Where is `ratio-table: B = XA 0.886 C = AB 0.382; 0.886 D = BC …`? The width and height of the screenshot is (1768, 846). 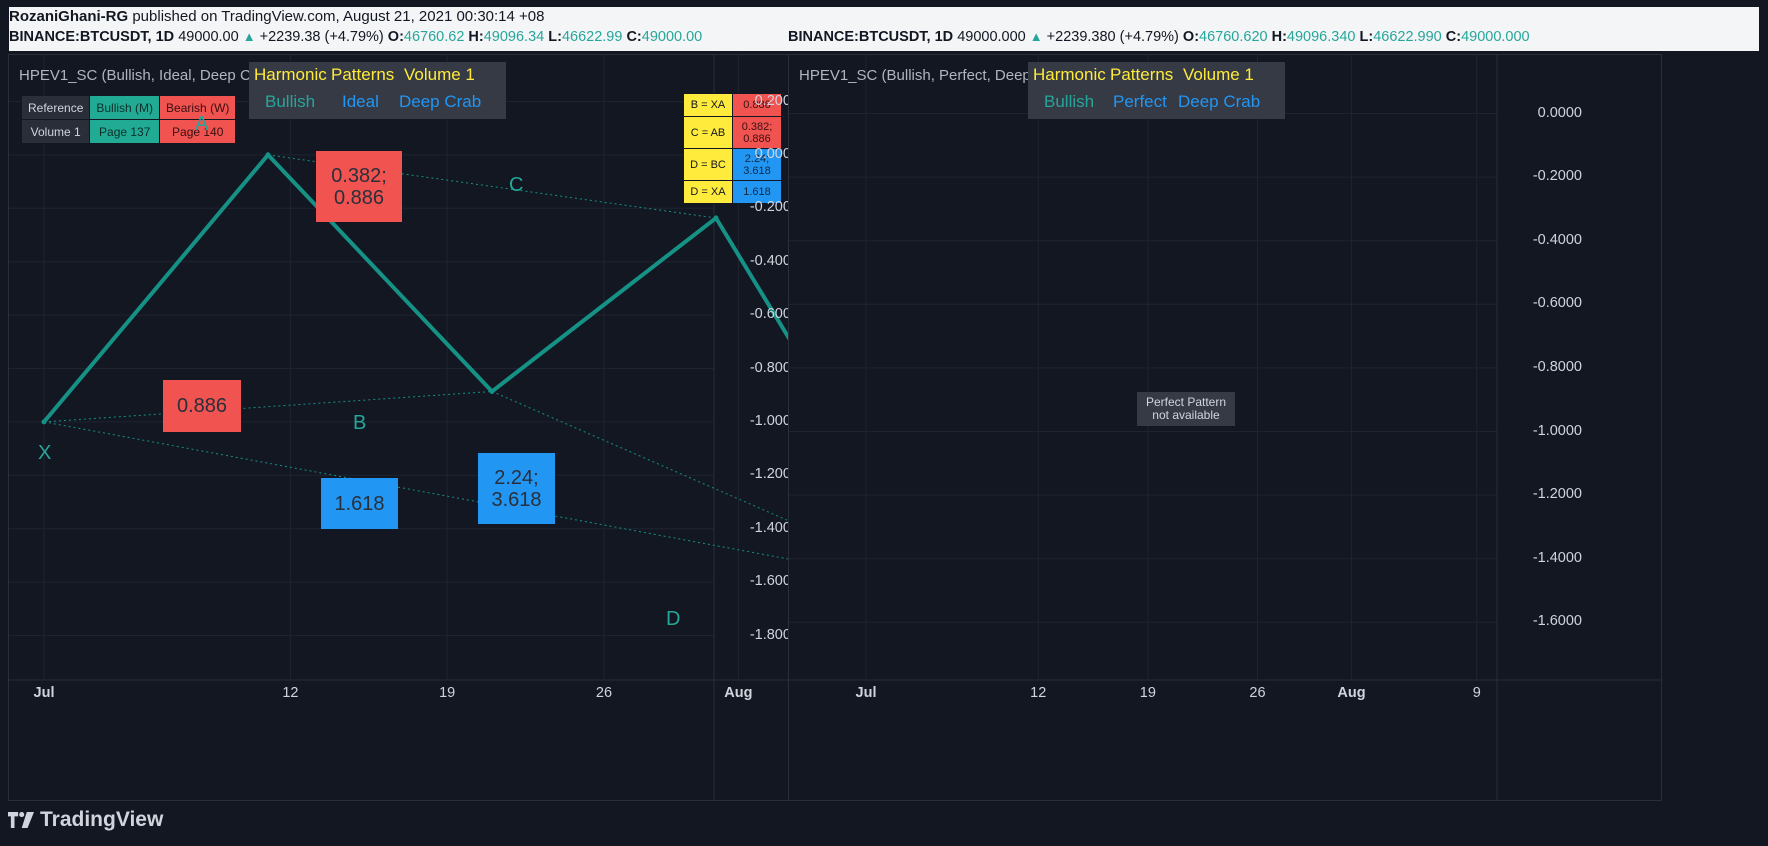
ratio-table: B = XA 0.886 C = AB 0.382; 0.886 D = BC … is located at coordinates (732, 148).